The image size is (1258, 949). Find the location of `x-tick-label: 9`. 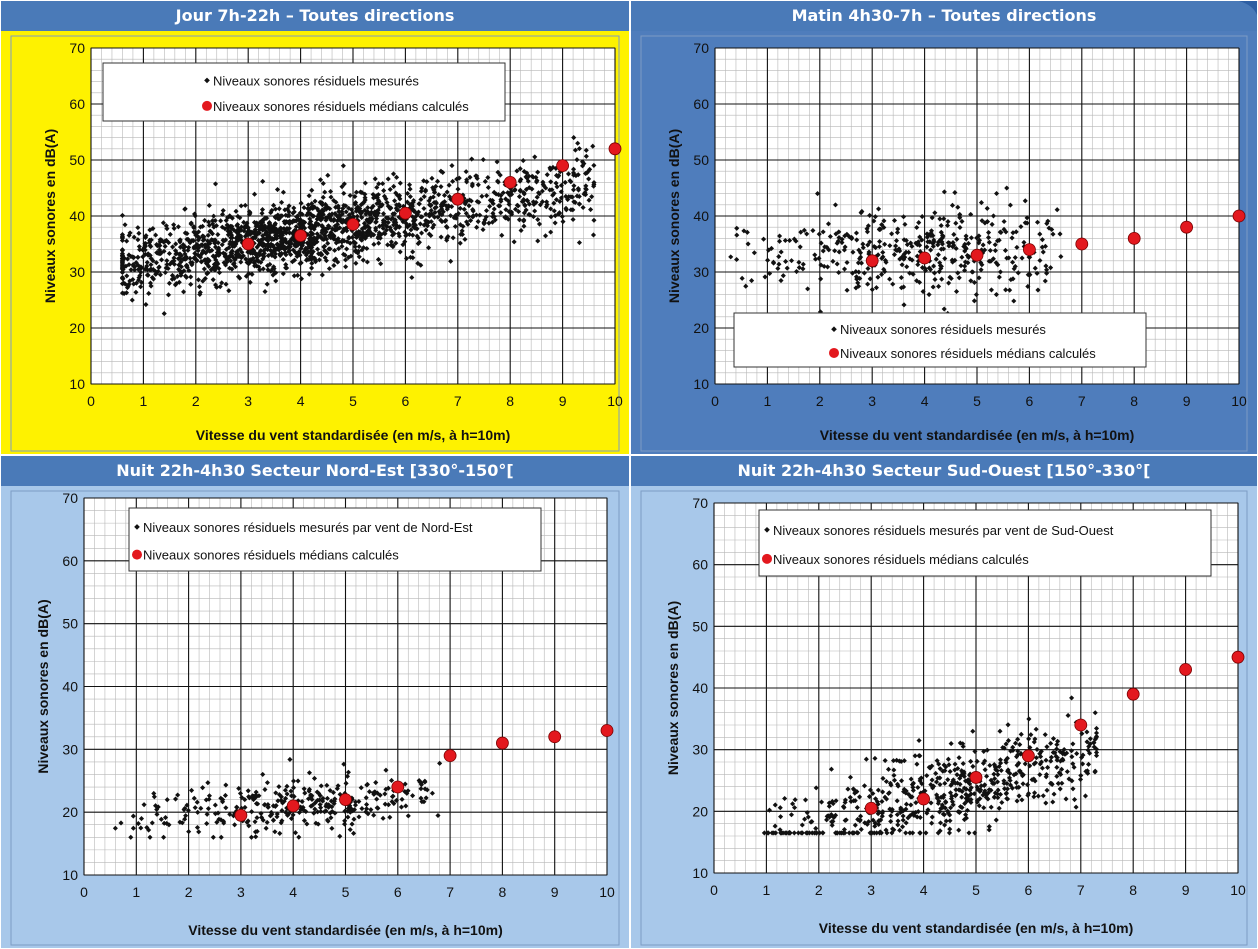

x-tick-label: 9 is located at coordinates (555, 892).